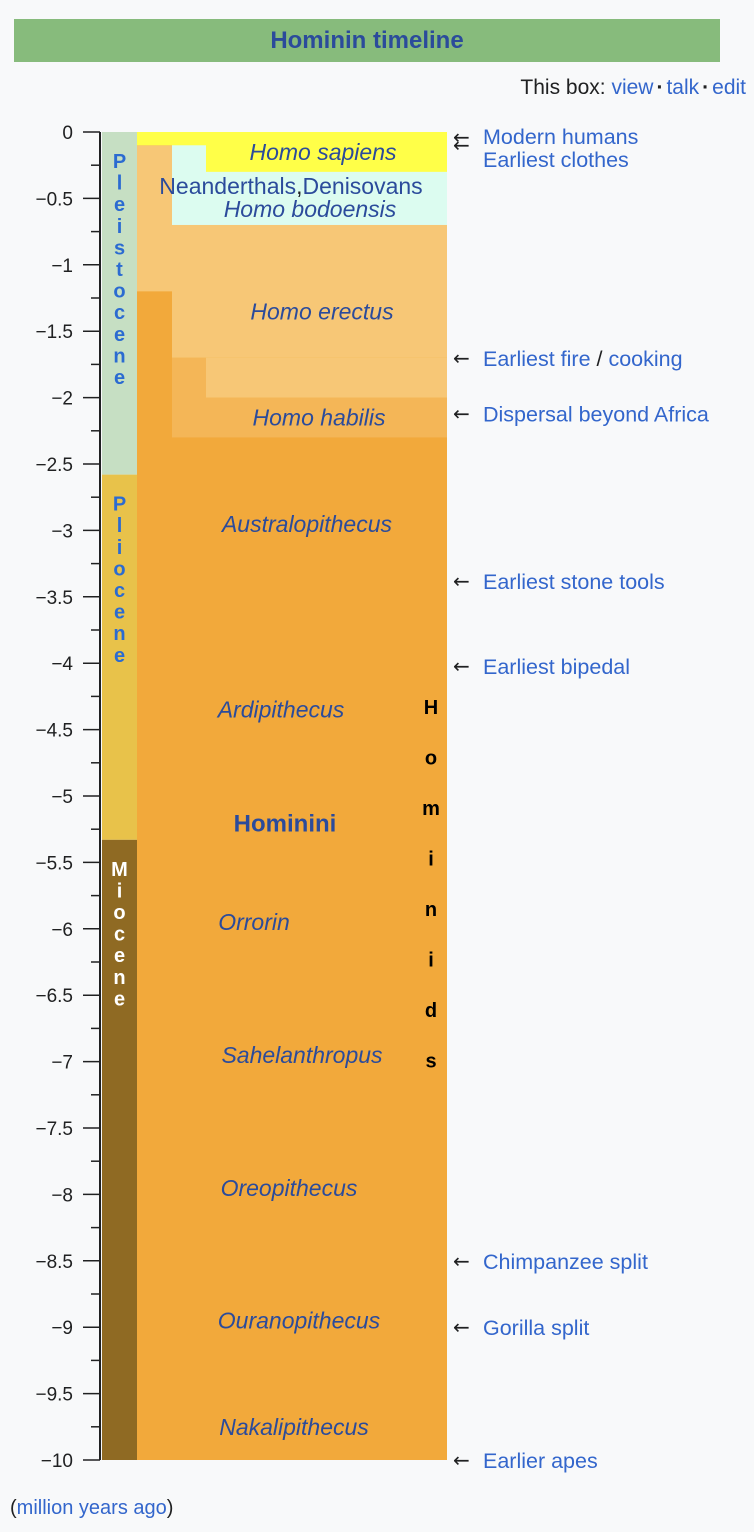 This screenshot has width=754, height=1532. I want to click on event-link: Chimpanzee split, so click(565, 1262).